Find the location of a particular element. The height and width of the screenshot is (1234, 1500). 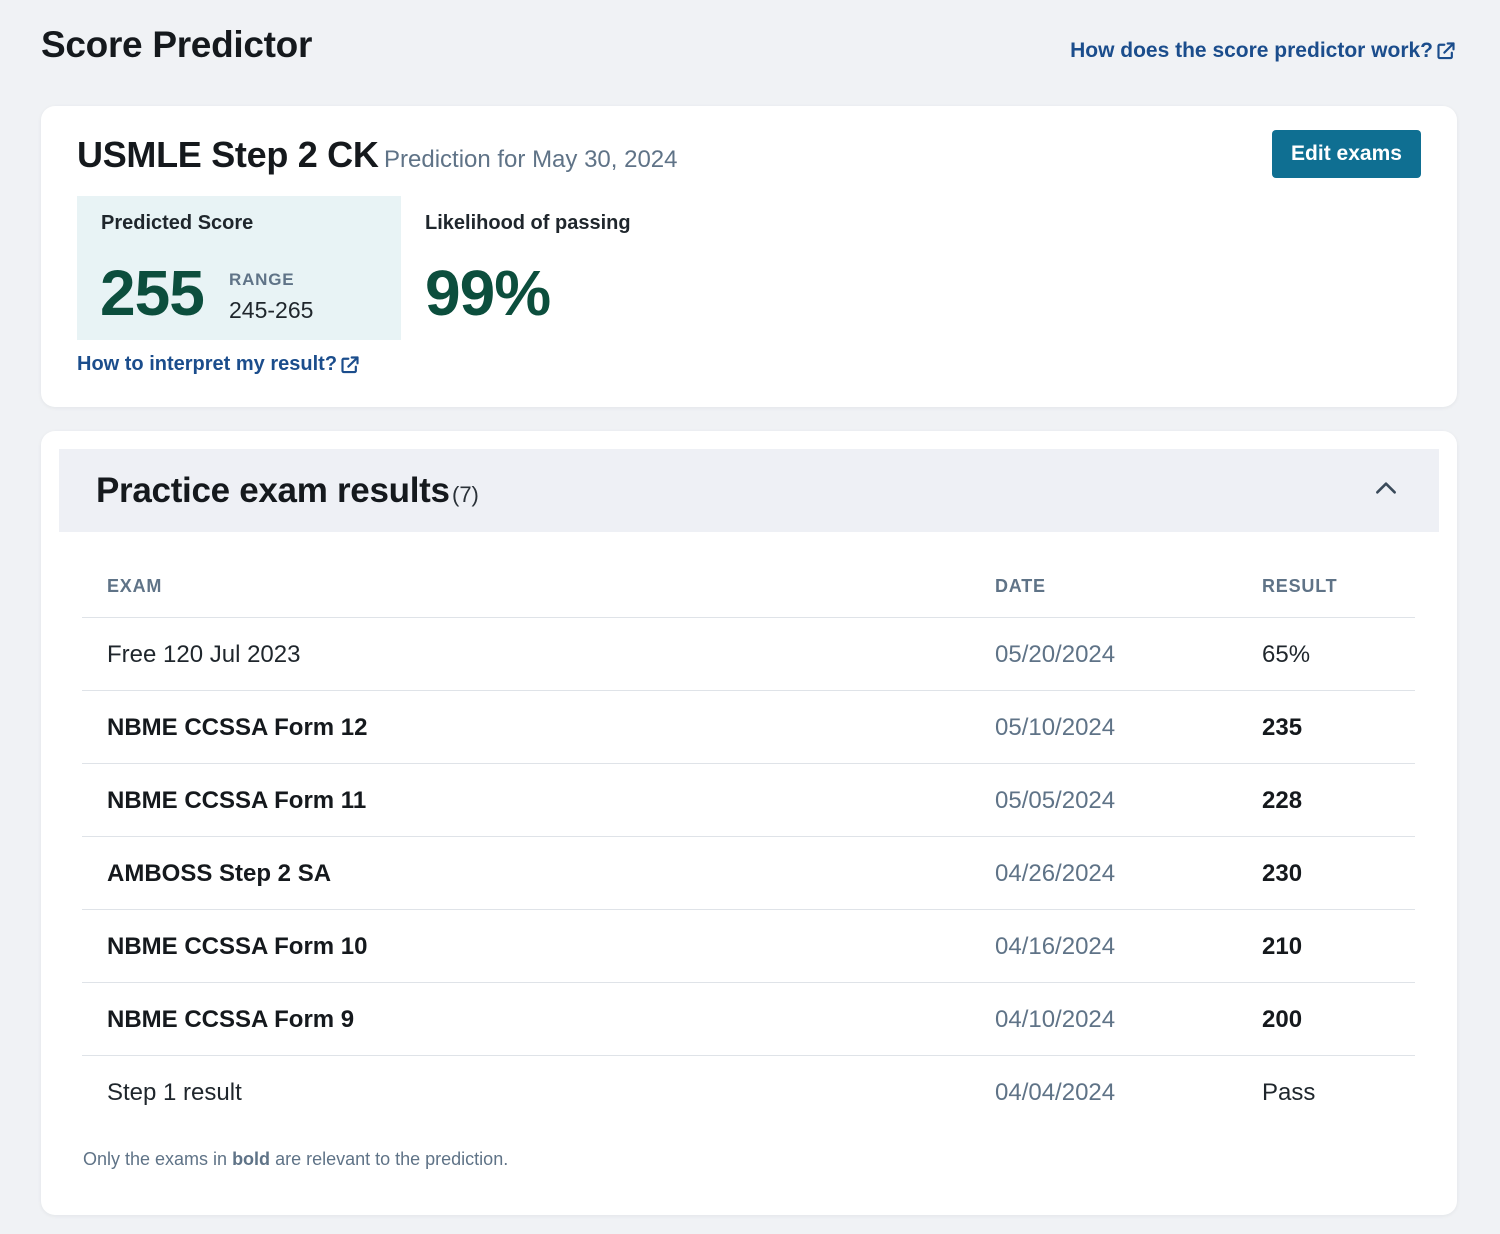

page-title: Score Predictor is located at coordinates (177, 44).